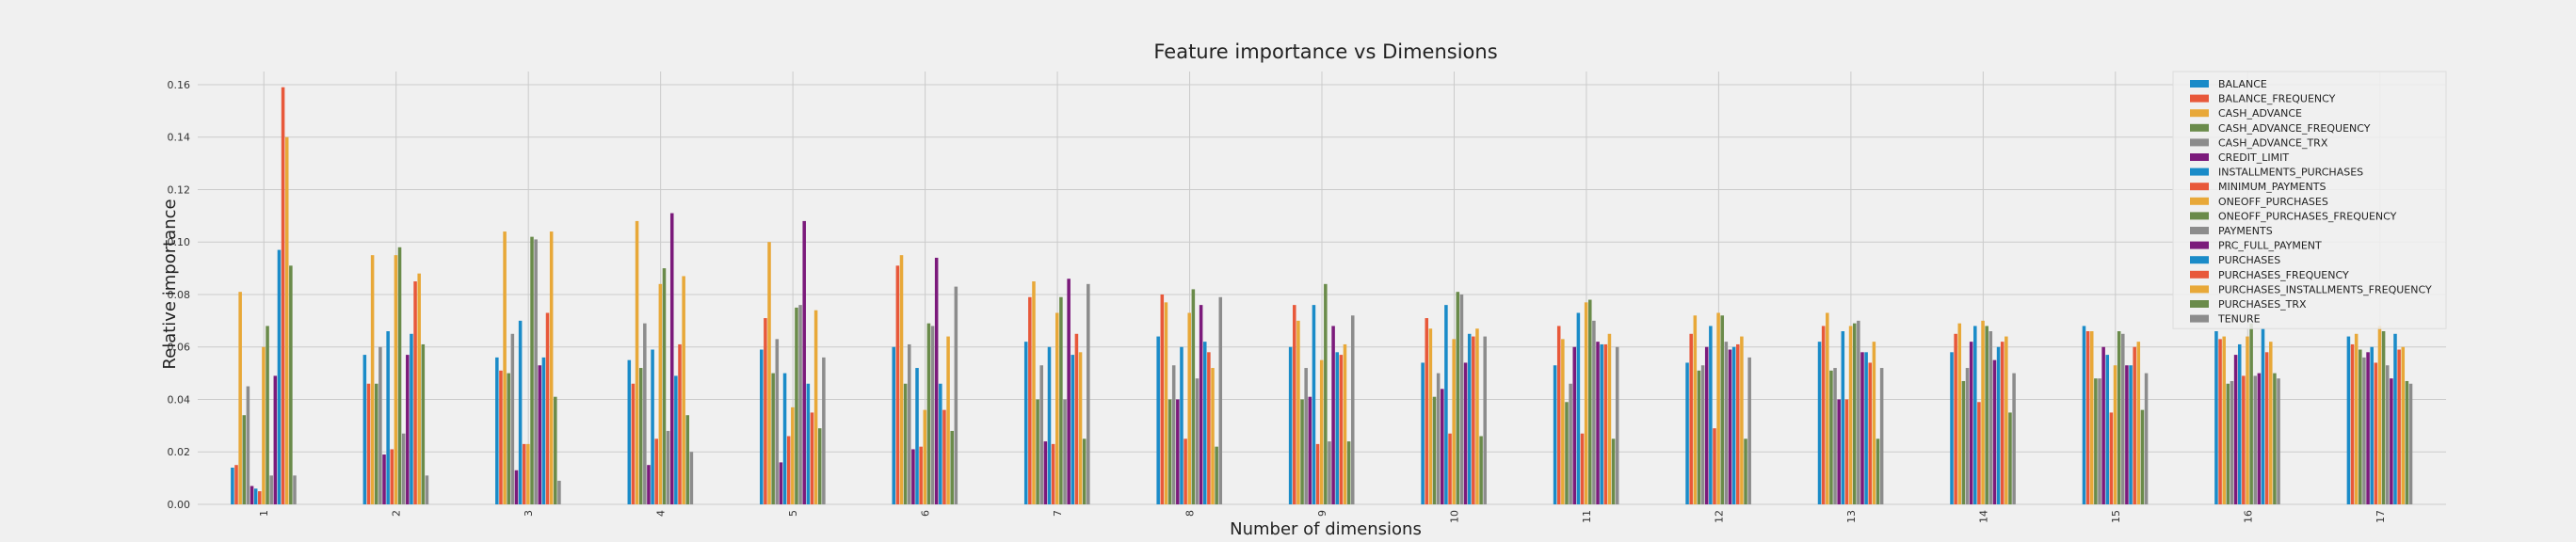  What do you see at coordinates (2116, 516) in the screenshot?
I see `x-tick-label: 15` at bounding box center [2116, 516].